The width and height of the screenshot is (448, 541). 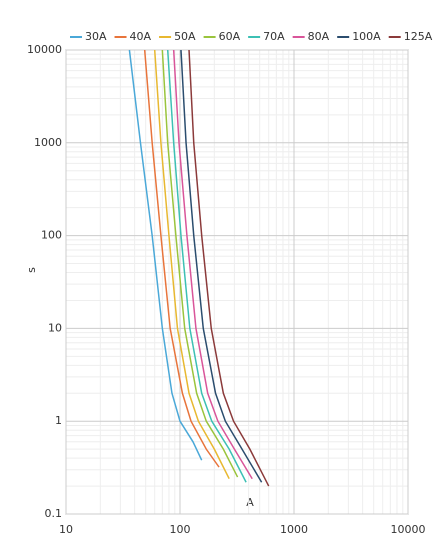 What do you see at coordinates (51, 235) in the screenshot?
I see `y-tick-label: 100` at bounding box center [51, 235].